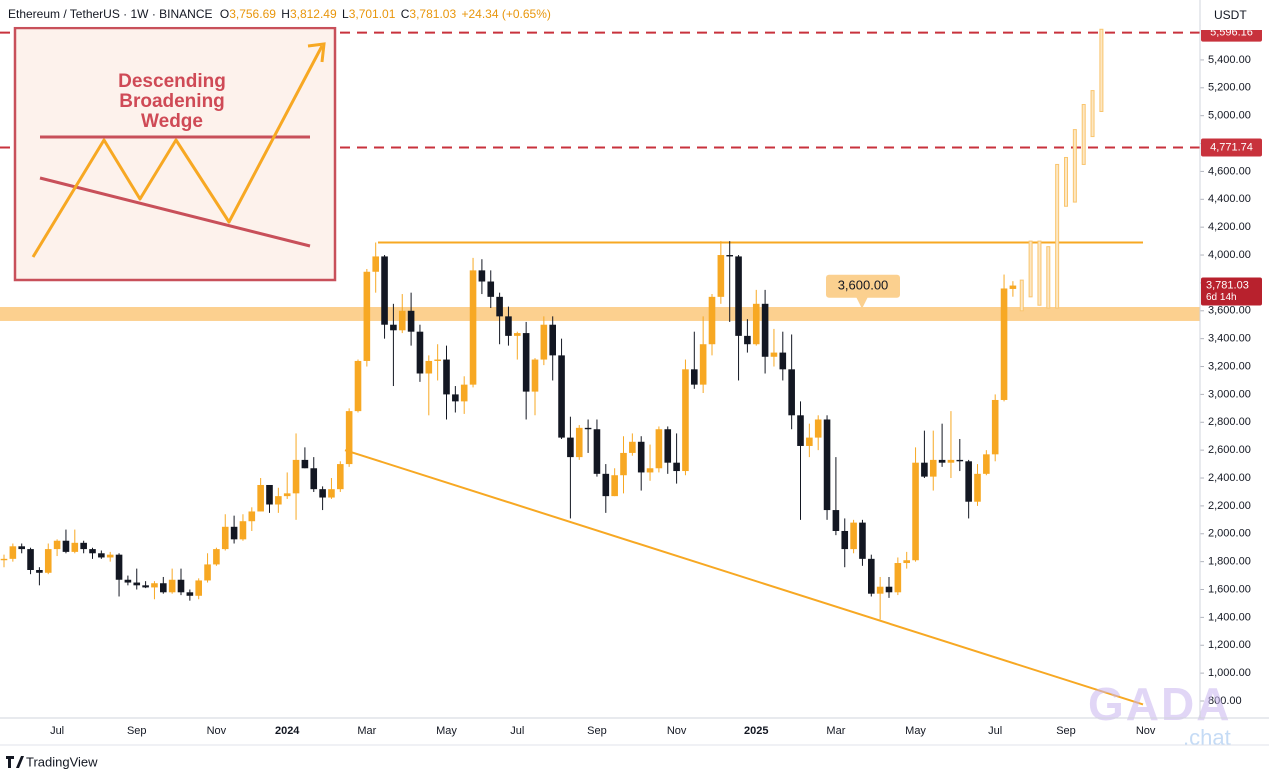 The width and height of the screenshot is (1269, 778). Describe the element at coordinates (1229, 171) in the screenshot. I see `y-tick-label: 4,600.00` at that location.